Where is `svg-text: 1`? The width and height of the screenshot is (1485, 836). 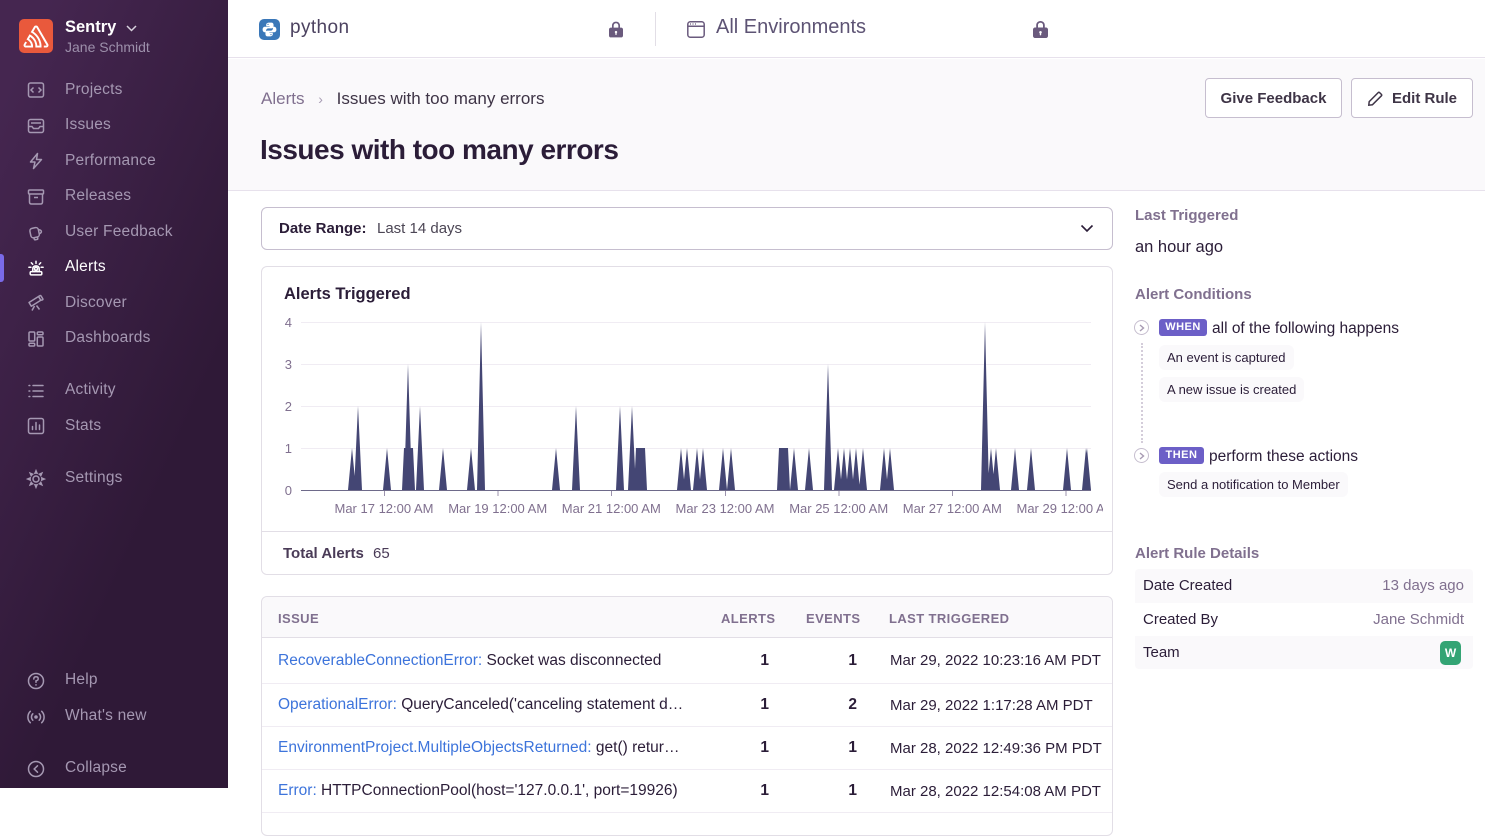 svg-text: 1 is located at coordinates (288, 448).